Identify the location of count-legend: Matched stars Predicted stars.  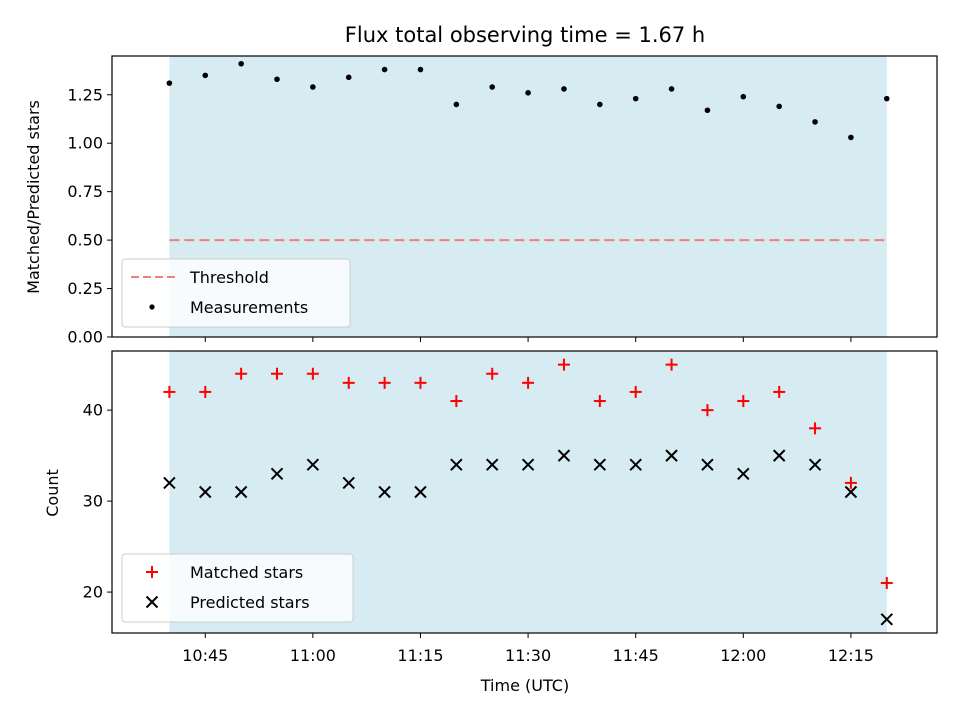
(237, 588).